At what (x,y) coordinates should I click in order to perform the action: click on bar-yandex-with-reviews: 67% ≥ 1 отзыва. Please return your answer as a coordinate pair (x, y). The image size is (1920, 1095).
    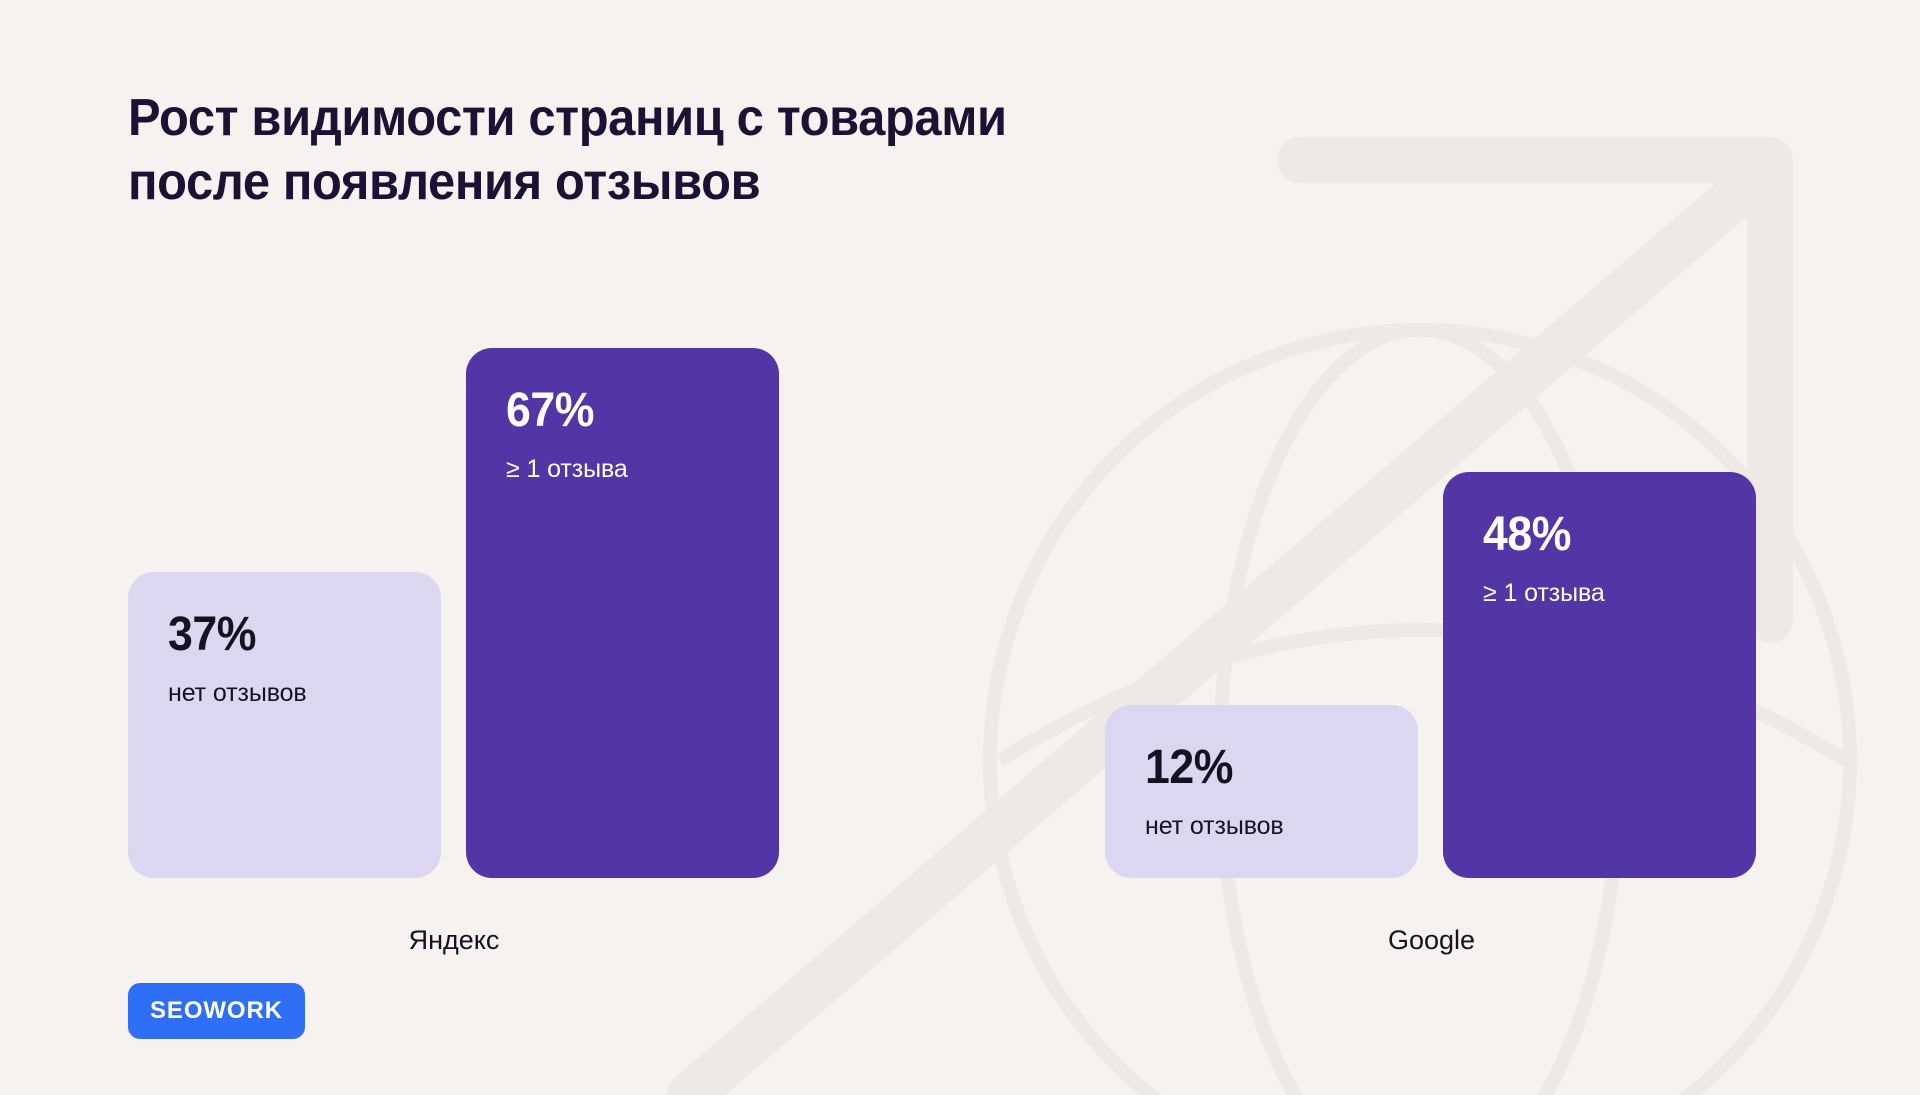
    Looking at the image, I should click on (622, 613).